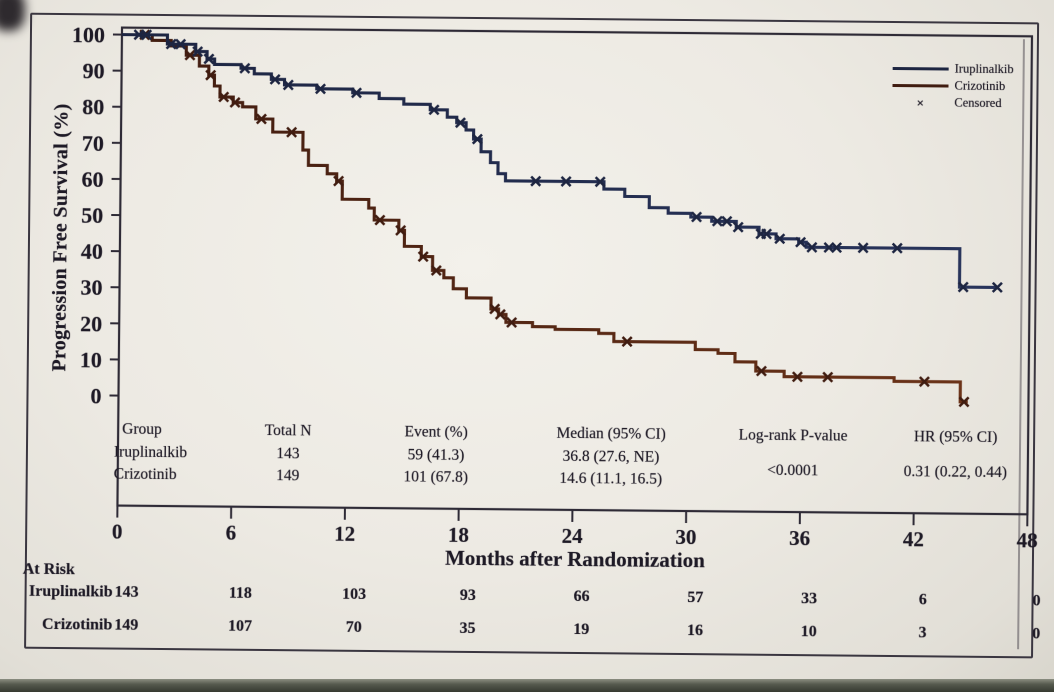 The image size is (1054, 692). Describe the element at coordinates (913, 539) in the screenshot. I see `x-tick-label: 42` at that location.